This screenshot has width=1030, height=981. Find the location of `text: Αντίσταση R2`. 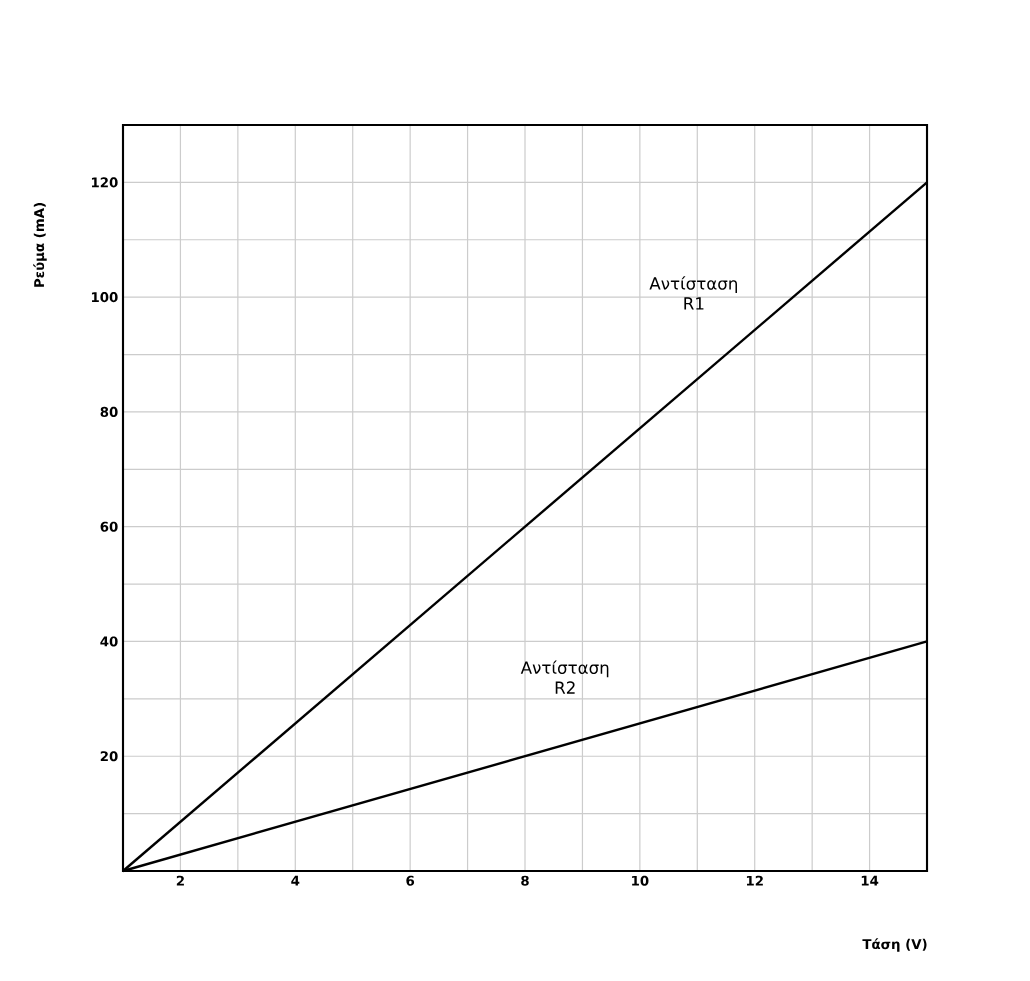

text: Αντίσταση R2 is located at coordinates (564, 677).